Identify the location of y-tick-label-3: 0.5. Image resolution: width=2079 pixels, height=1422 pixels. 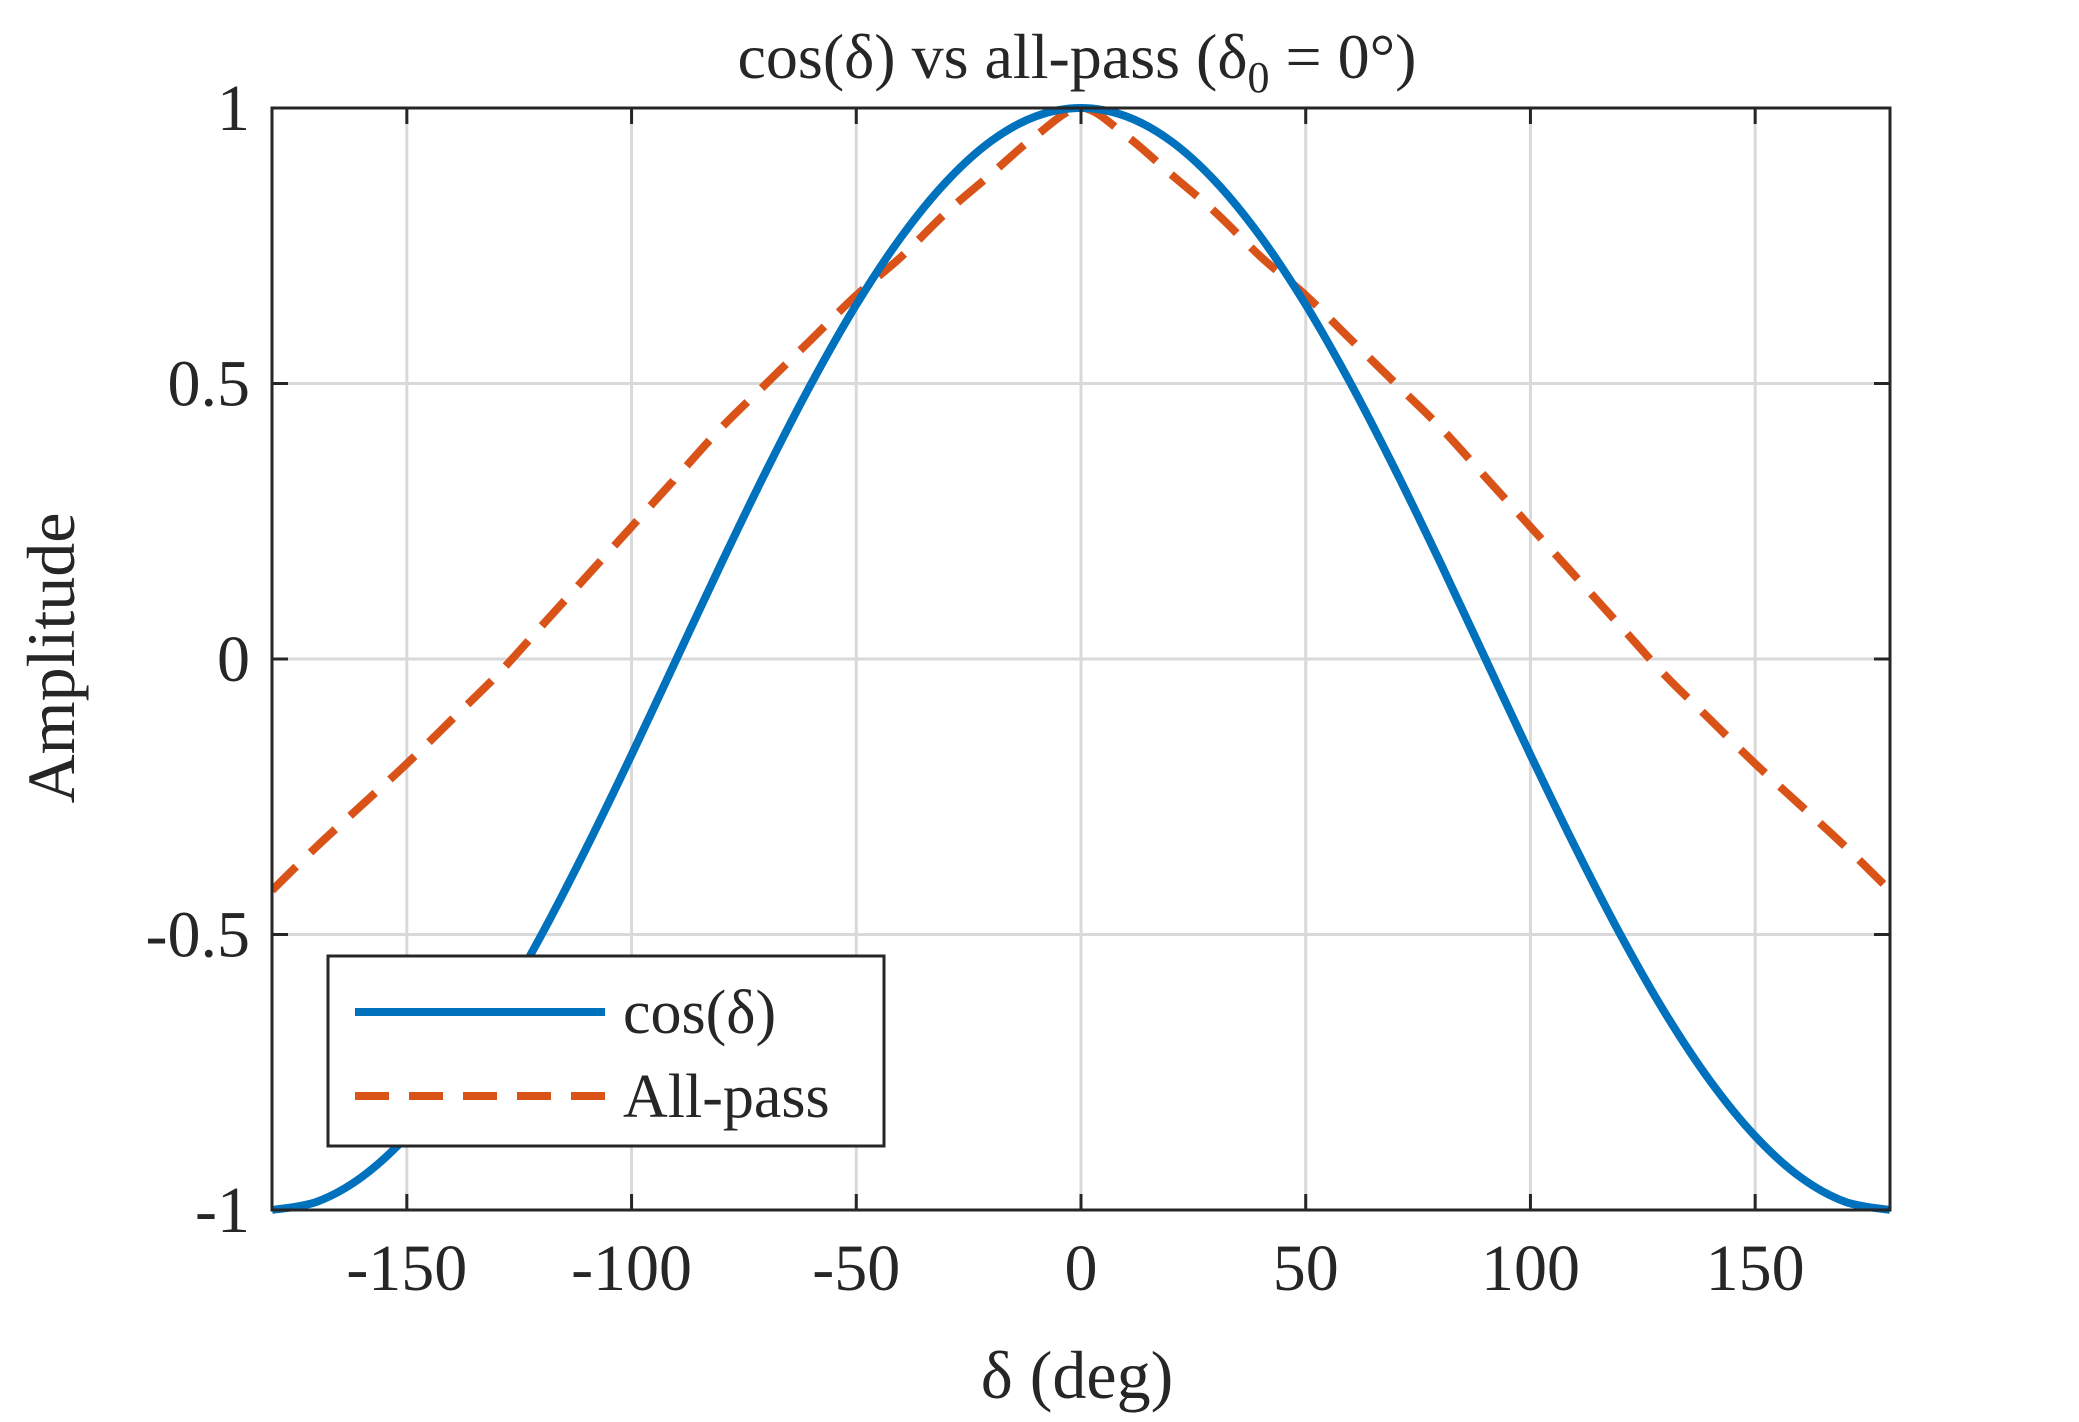
(209, 384).